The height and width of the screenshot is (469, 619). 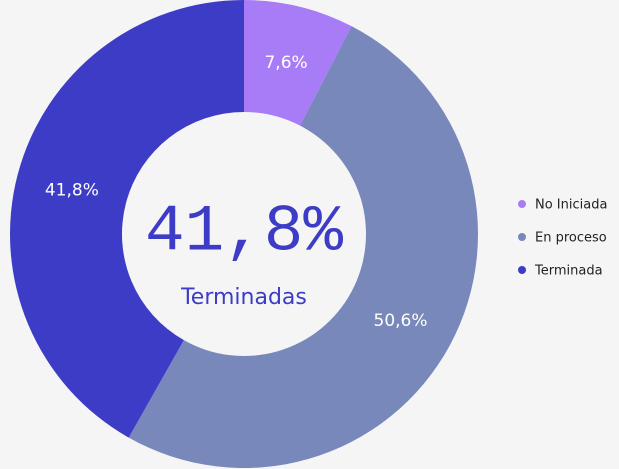 I want to click on center-caption: Terminadas, so click(x=243, y=297).